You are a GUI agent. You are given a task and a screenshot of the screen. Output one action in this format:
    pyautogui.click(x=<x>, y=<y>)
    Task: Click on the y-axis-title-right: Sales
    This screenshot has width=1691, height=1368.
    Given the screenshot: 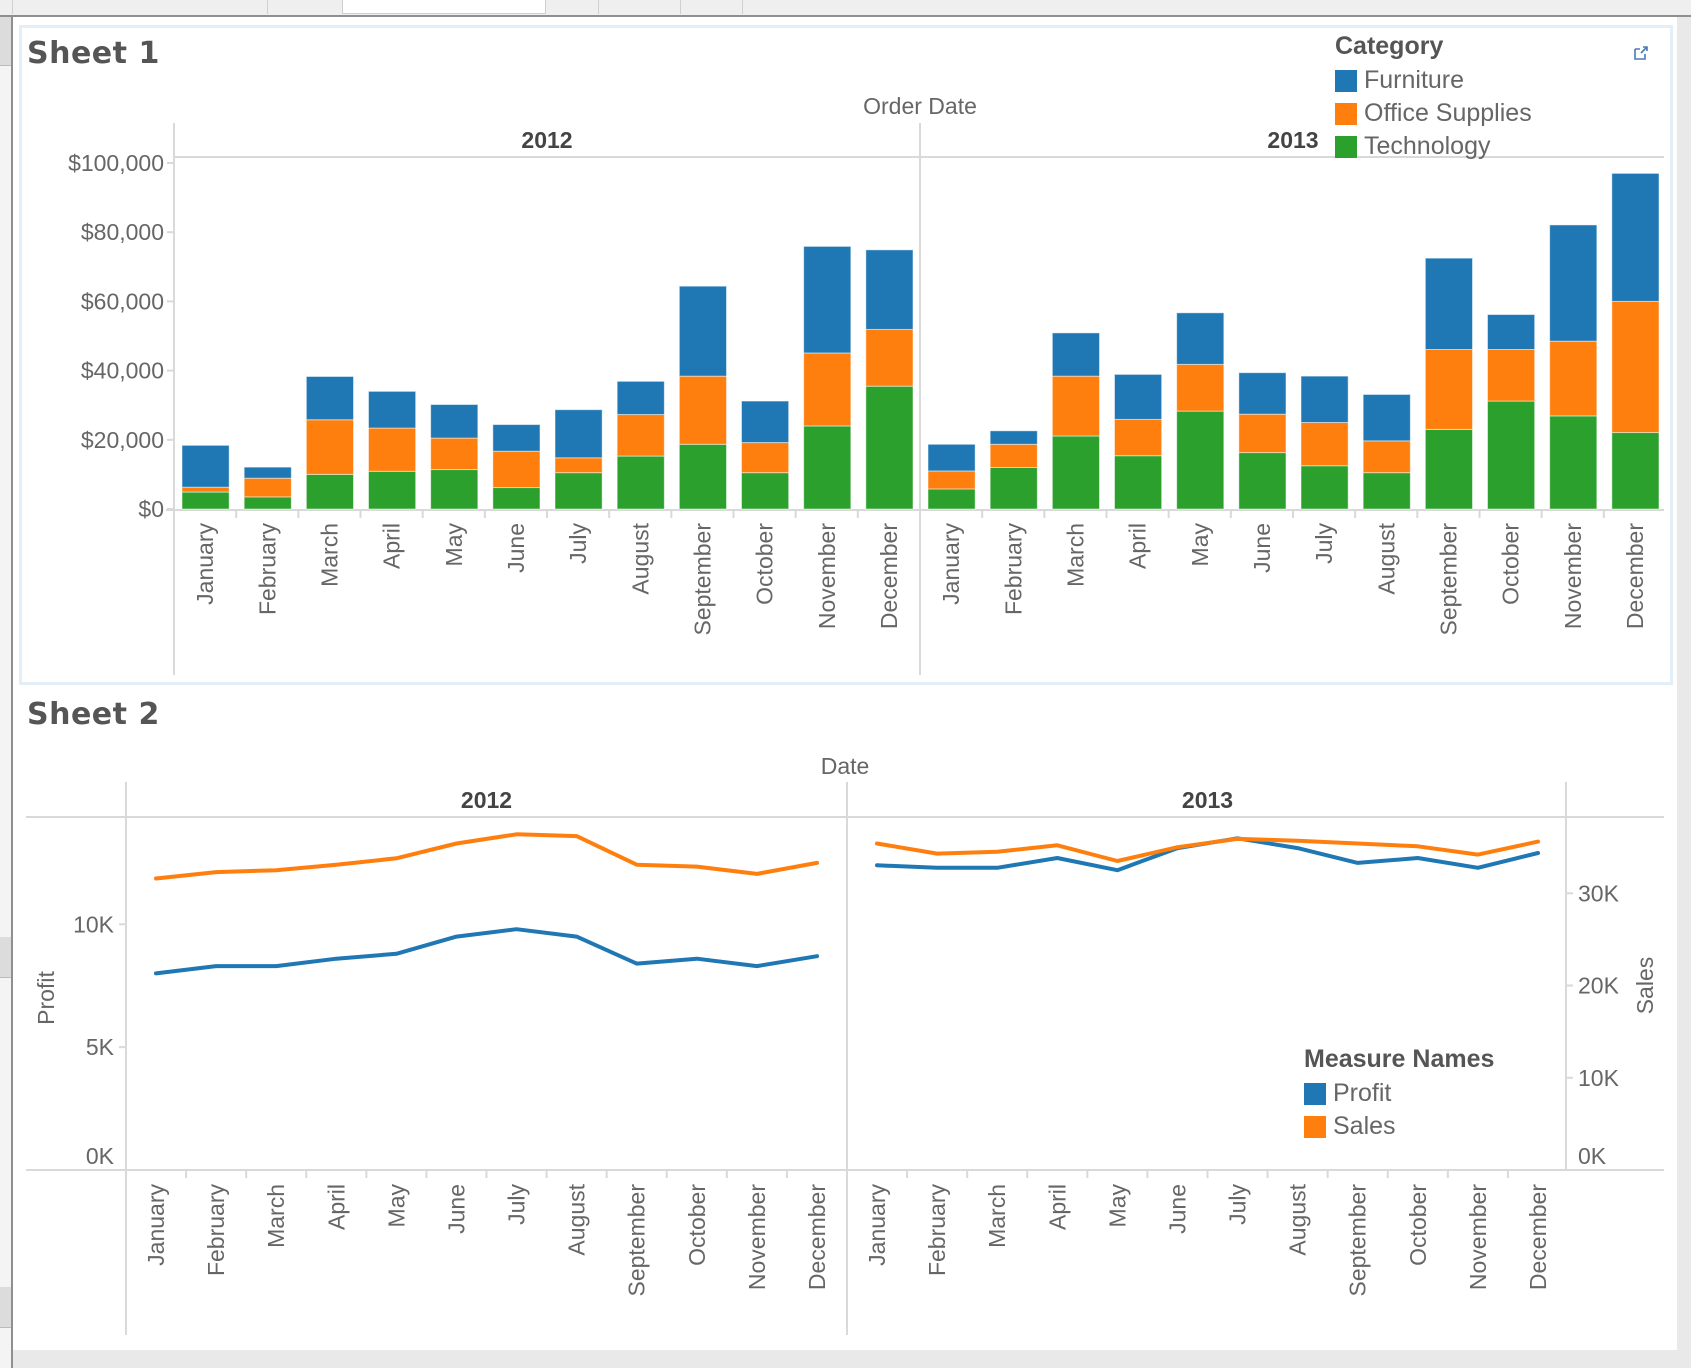 What is the action you would take?
    pyautogui.click(x=1645, y=986)
    